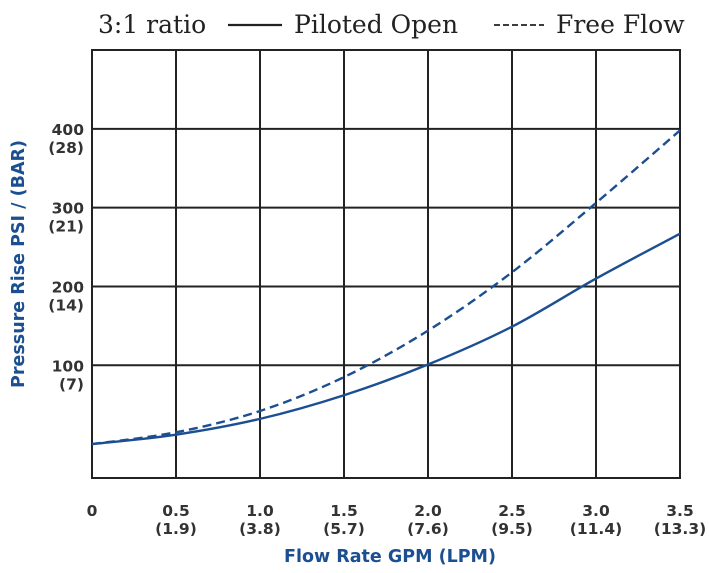 This screenshot has height=573, width=709. I want to click on x-tick-sublabel: (7.6), so click(428, 529).